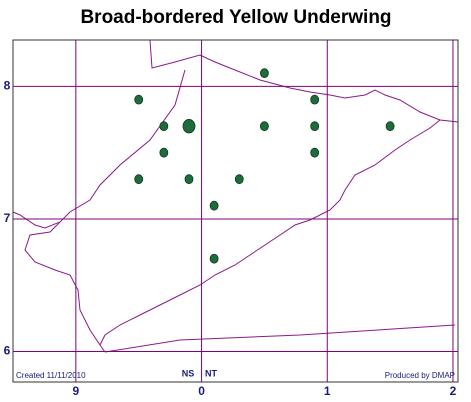  I want to click on x-tick-label: 9, so click(76, 391).